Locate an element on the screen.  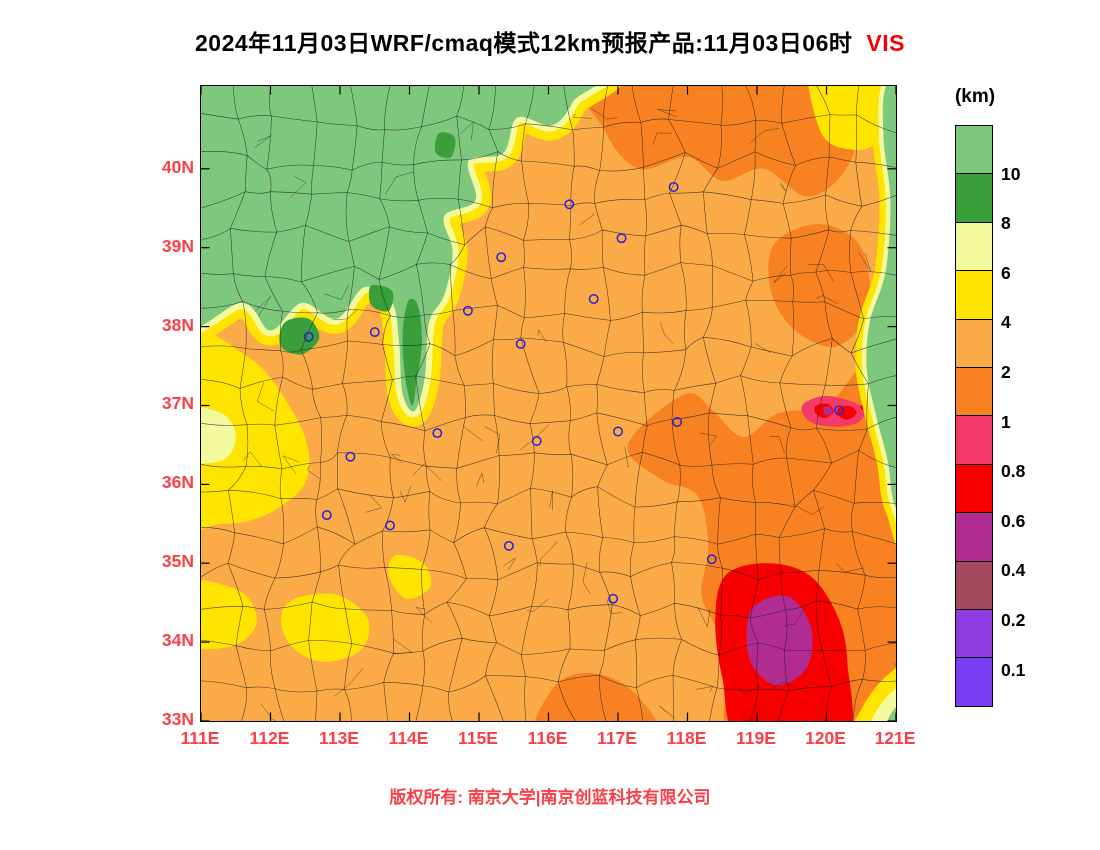
region-sea-green is located at coordinates (881, 297).